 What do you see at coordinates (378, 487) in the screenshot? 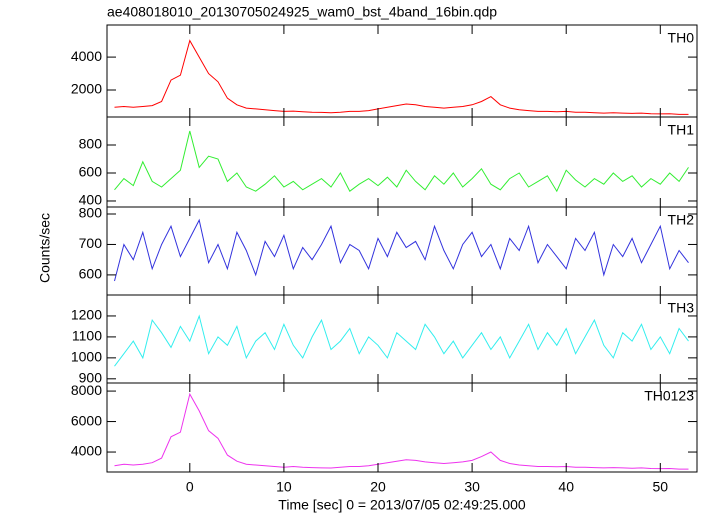
I see `x-tick-label: 20` at bounding box center [378, 487].